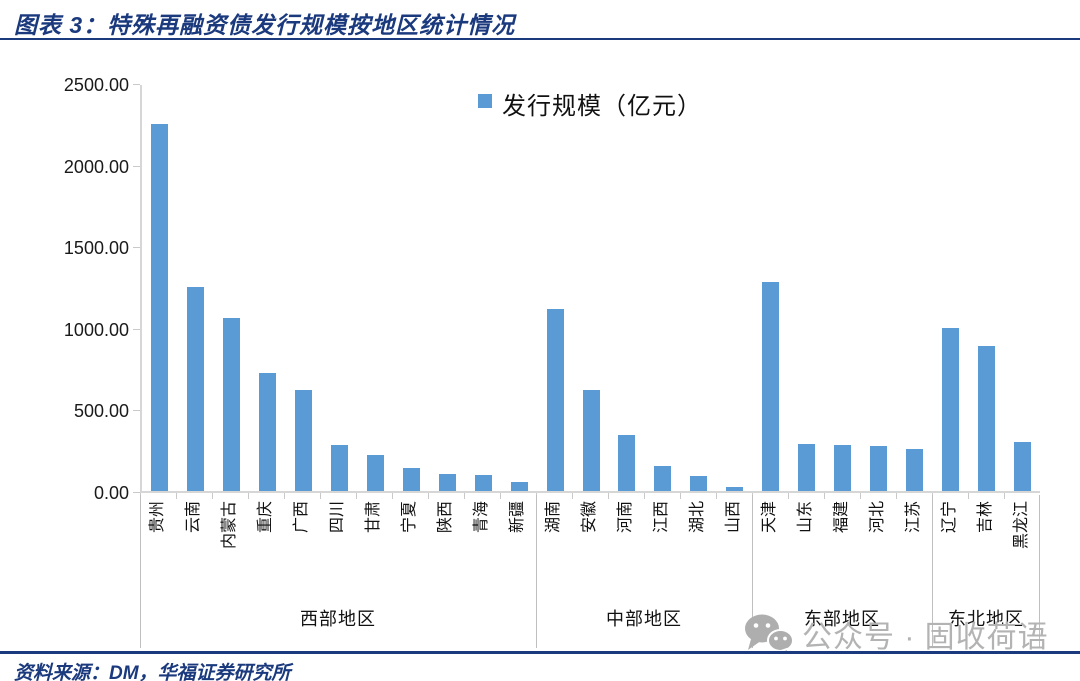 The image size is (1080, 681). What do you see at coordinates (540, 652) in the screenshot?
I see `footer-separator-line` at bounding box center [540, 652].